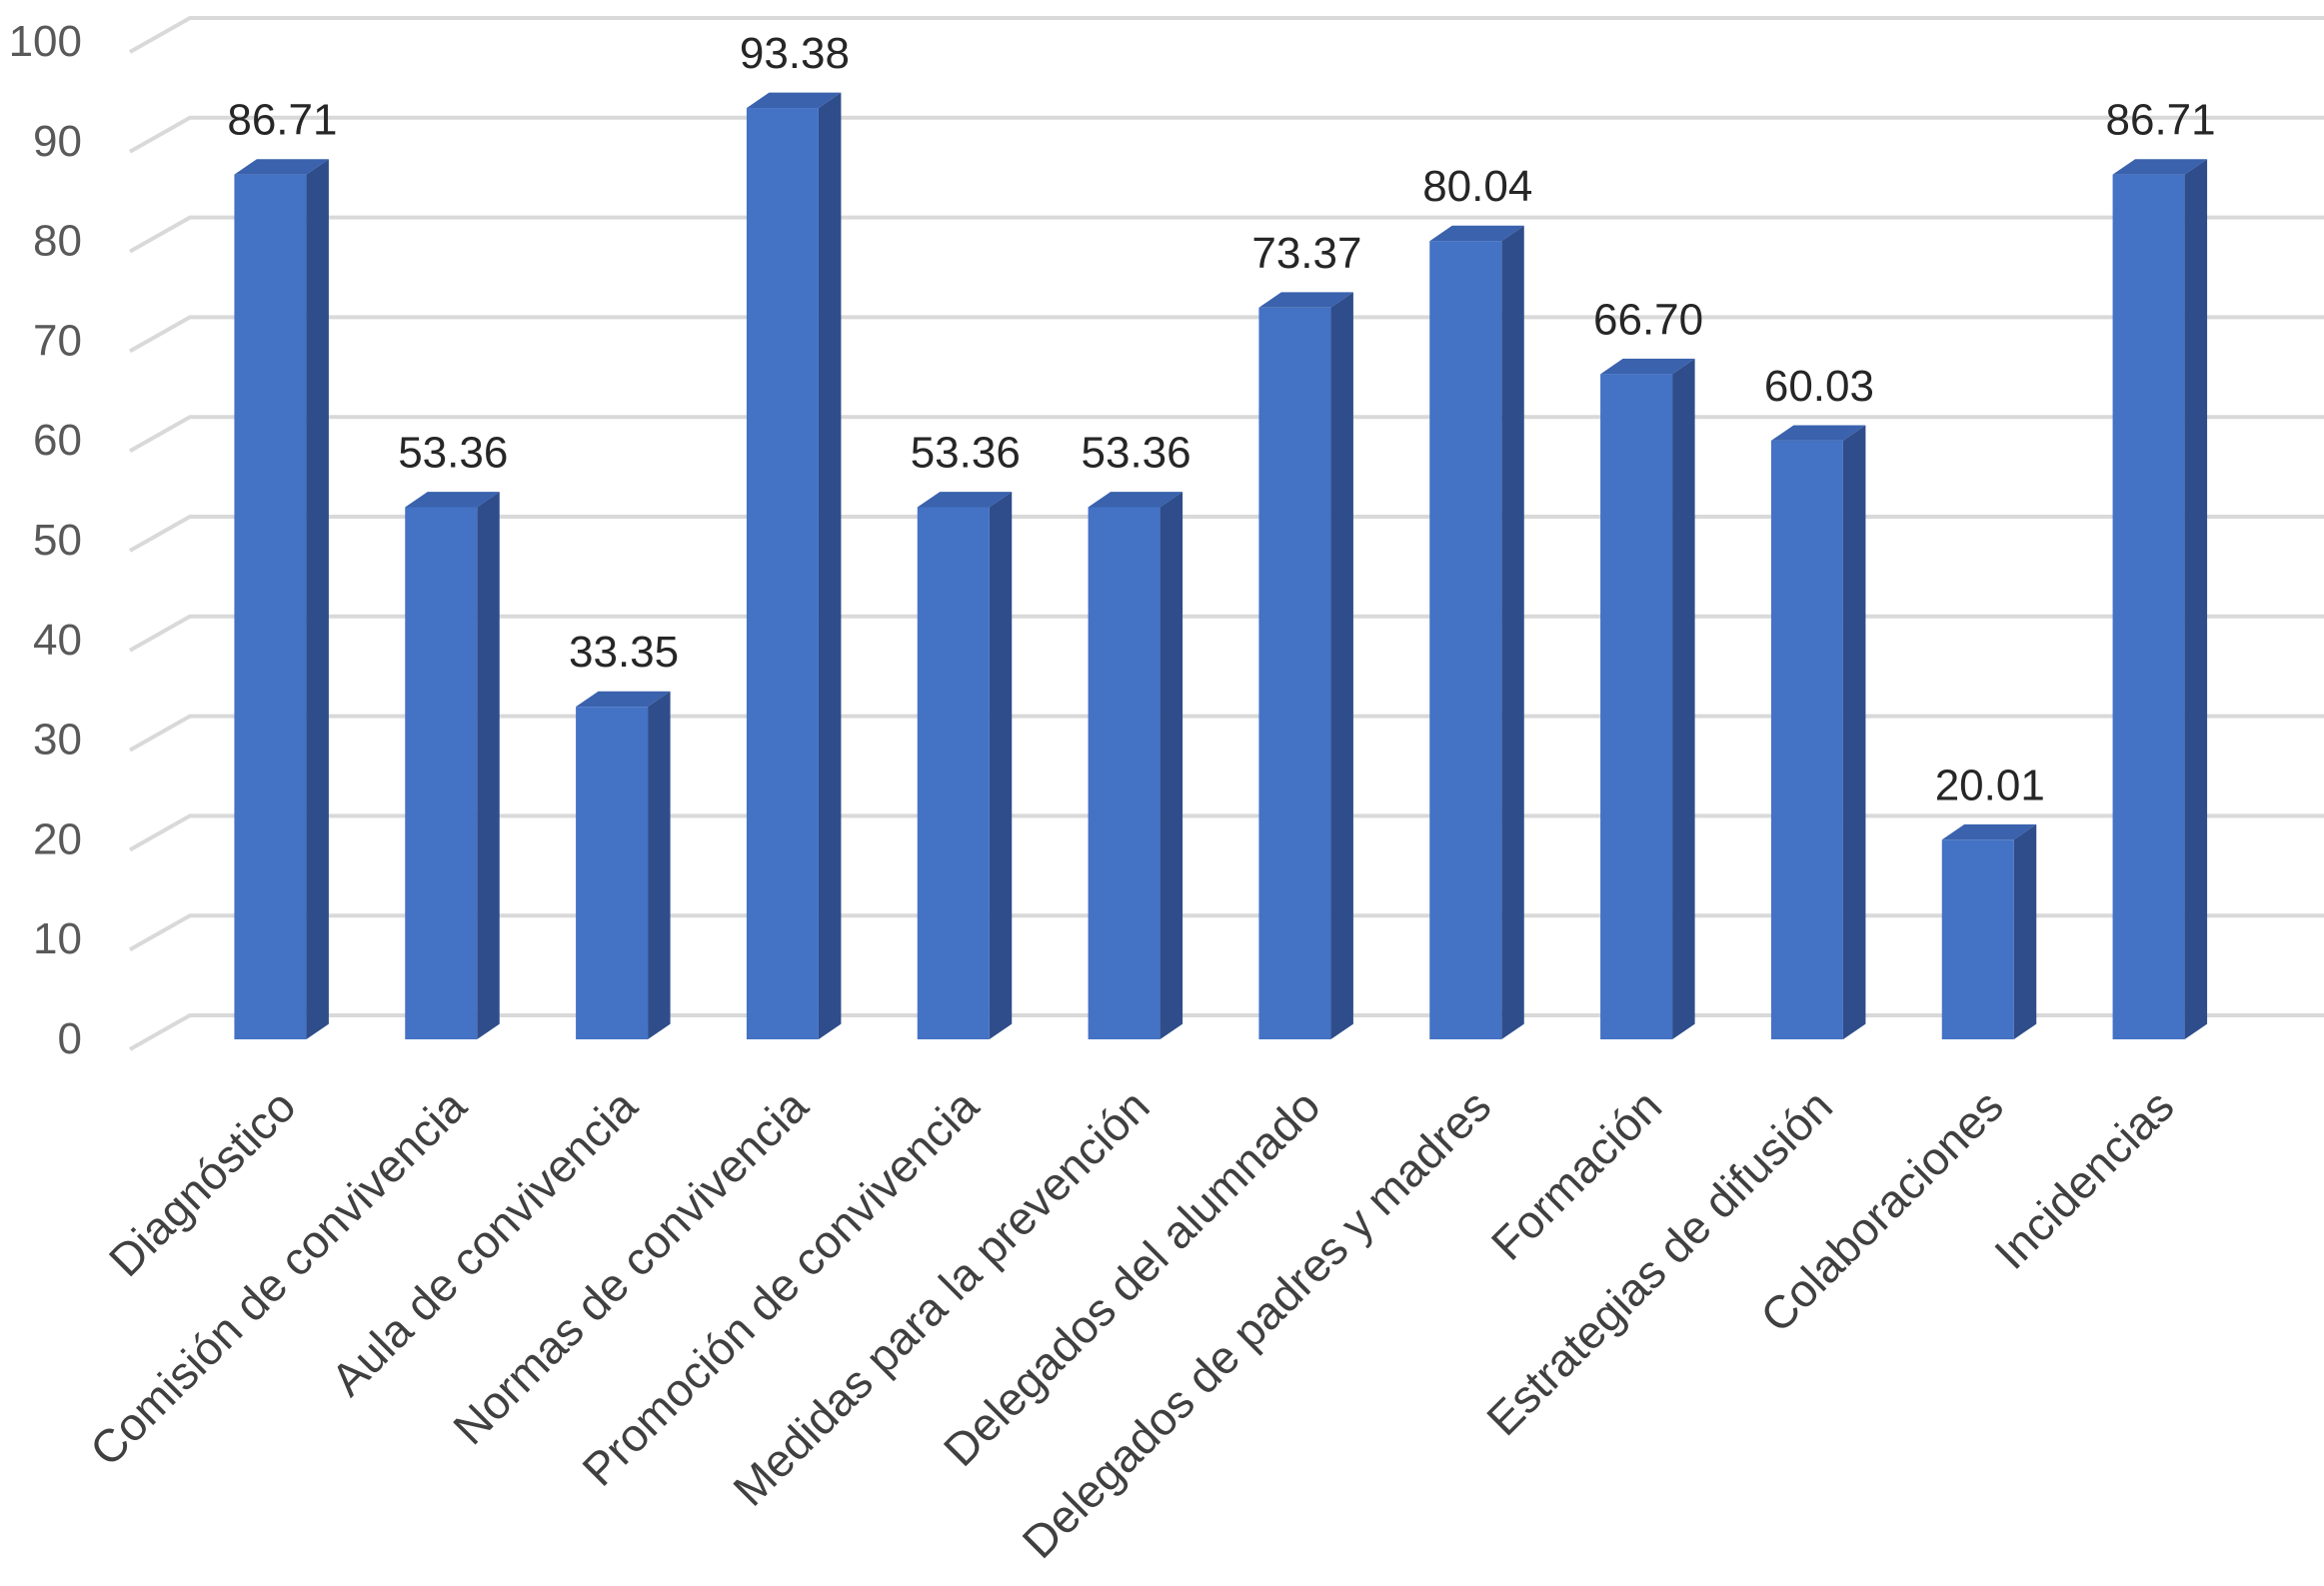 This screenshot has width=2324, height=1586. I want to click on y-tick-label: 60, so click(57, 440).